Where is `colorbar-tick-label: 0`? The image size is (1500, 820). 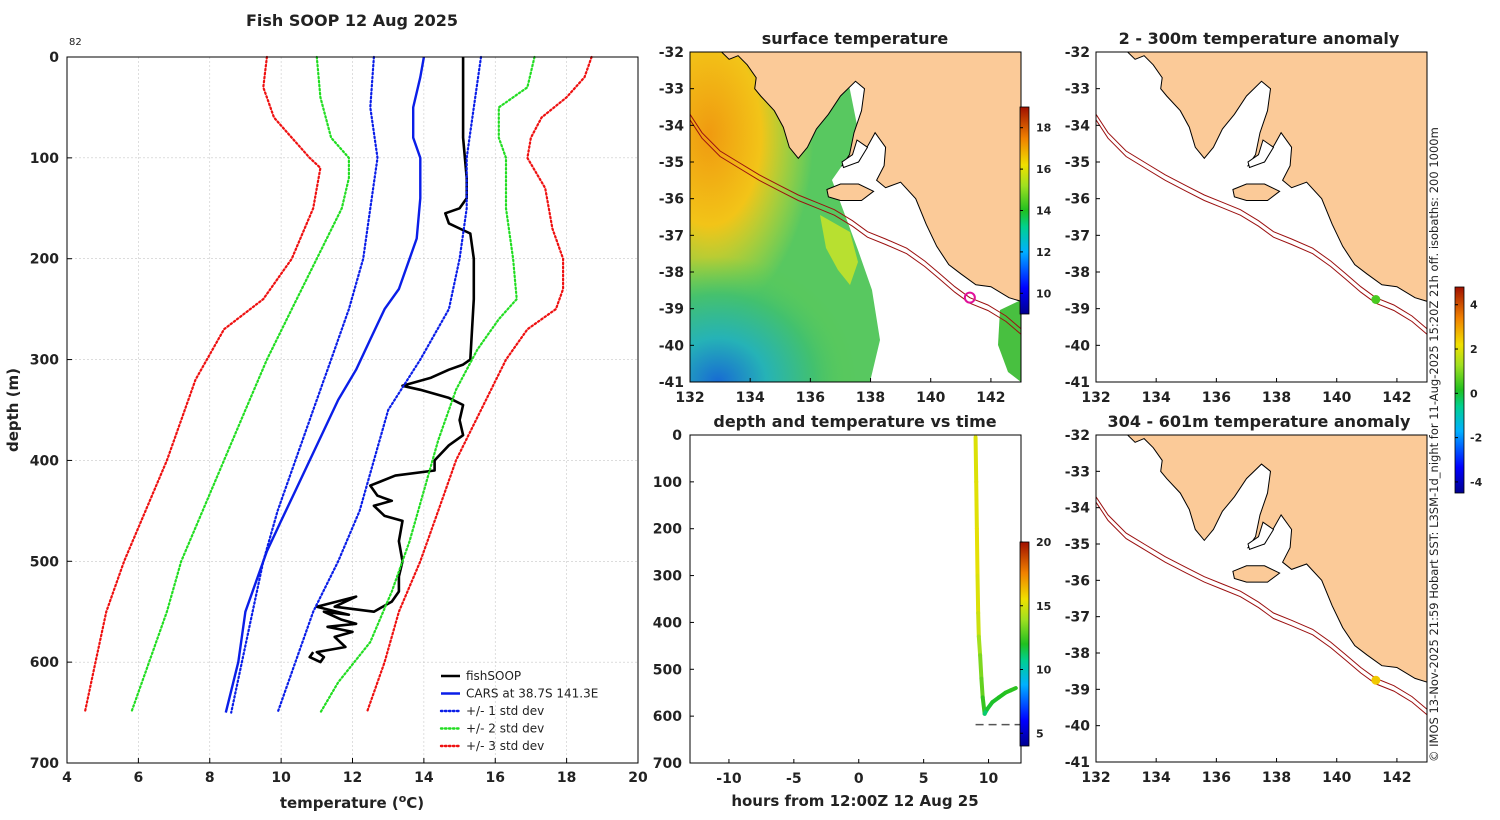
colorbar-tick-label: 0 is located at coordinates (1474, 393).